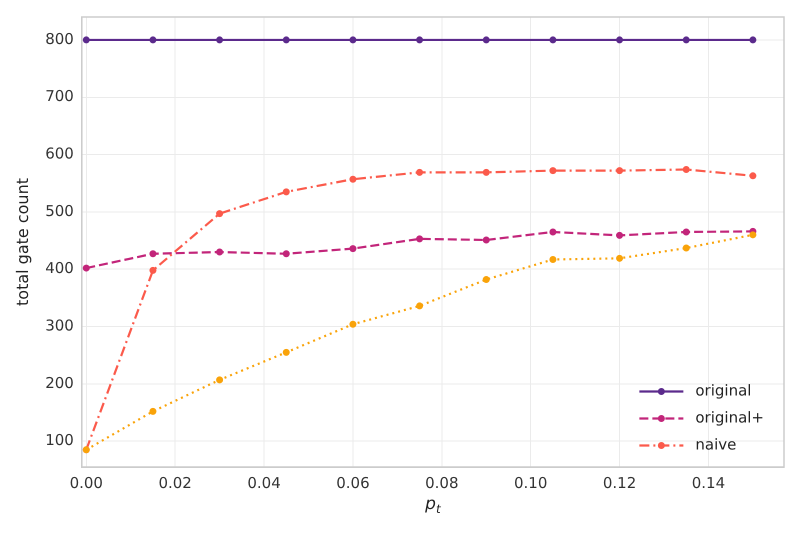  Describe the element at coordinates (59, 211) in the screenshot. I see `y-tick-label: 500` at that location.